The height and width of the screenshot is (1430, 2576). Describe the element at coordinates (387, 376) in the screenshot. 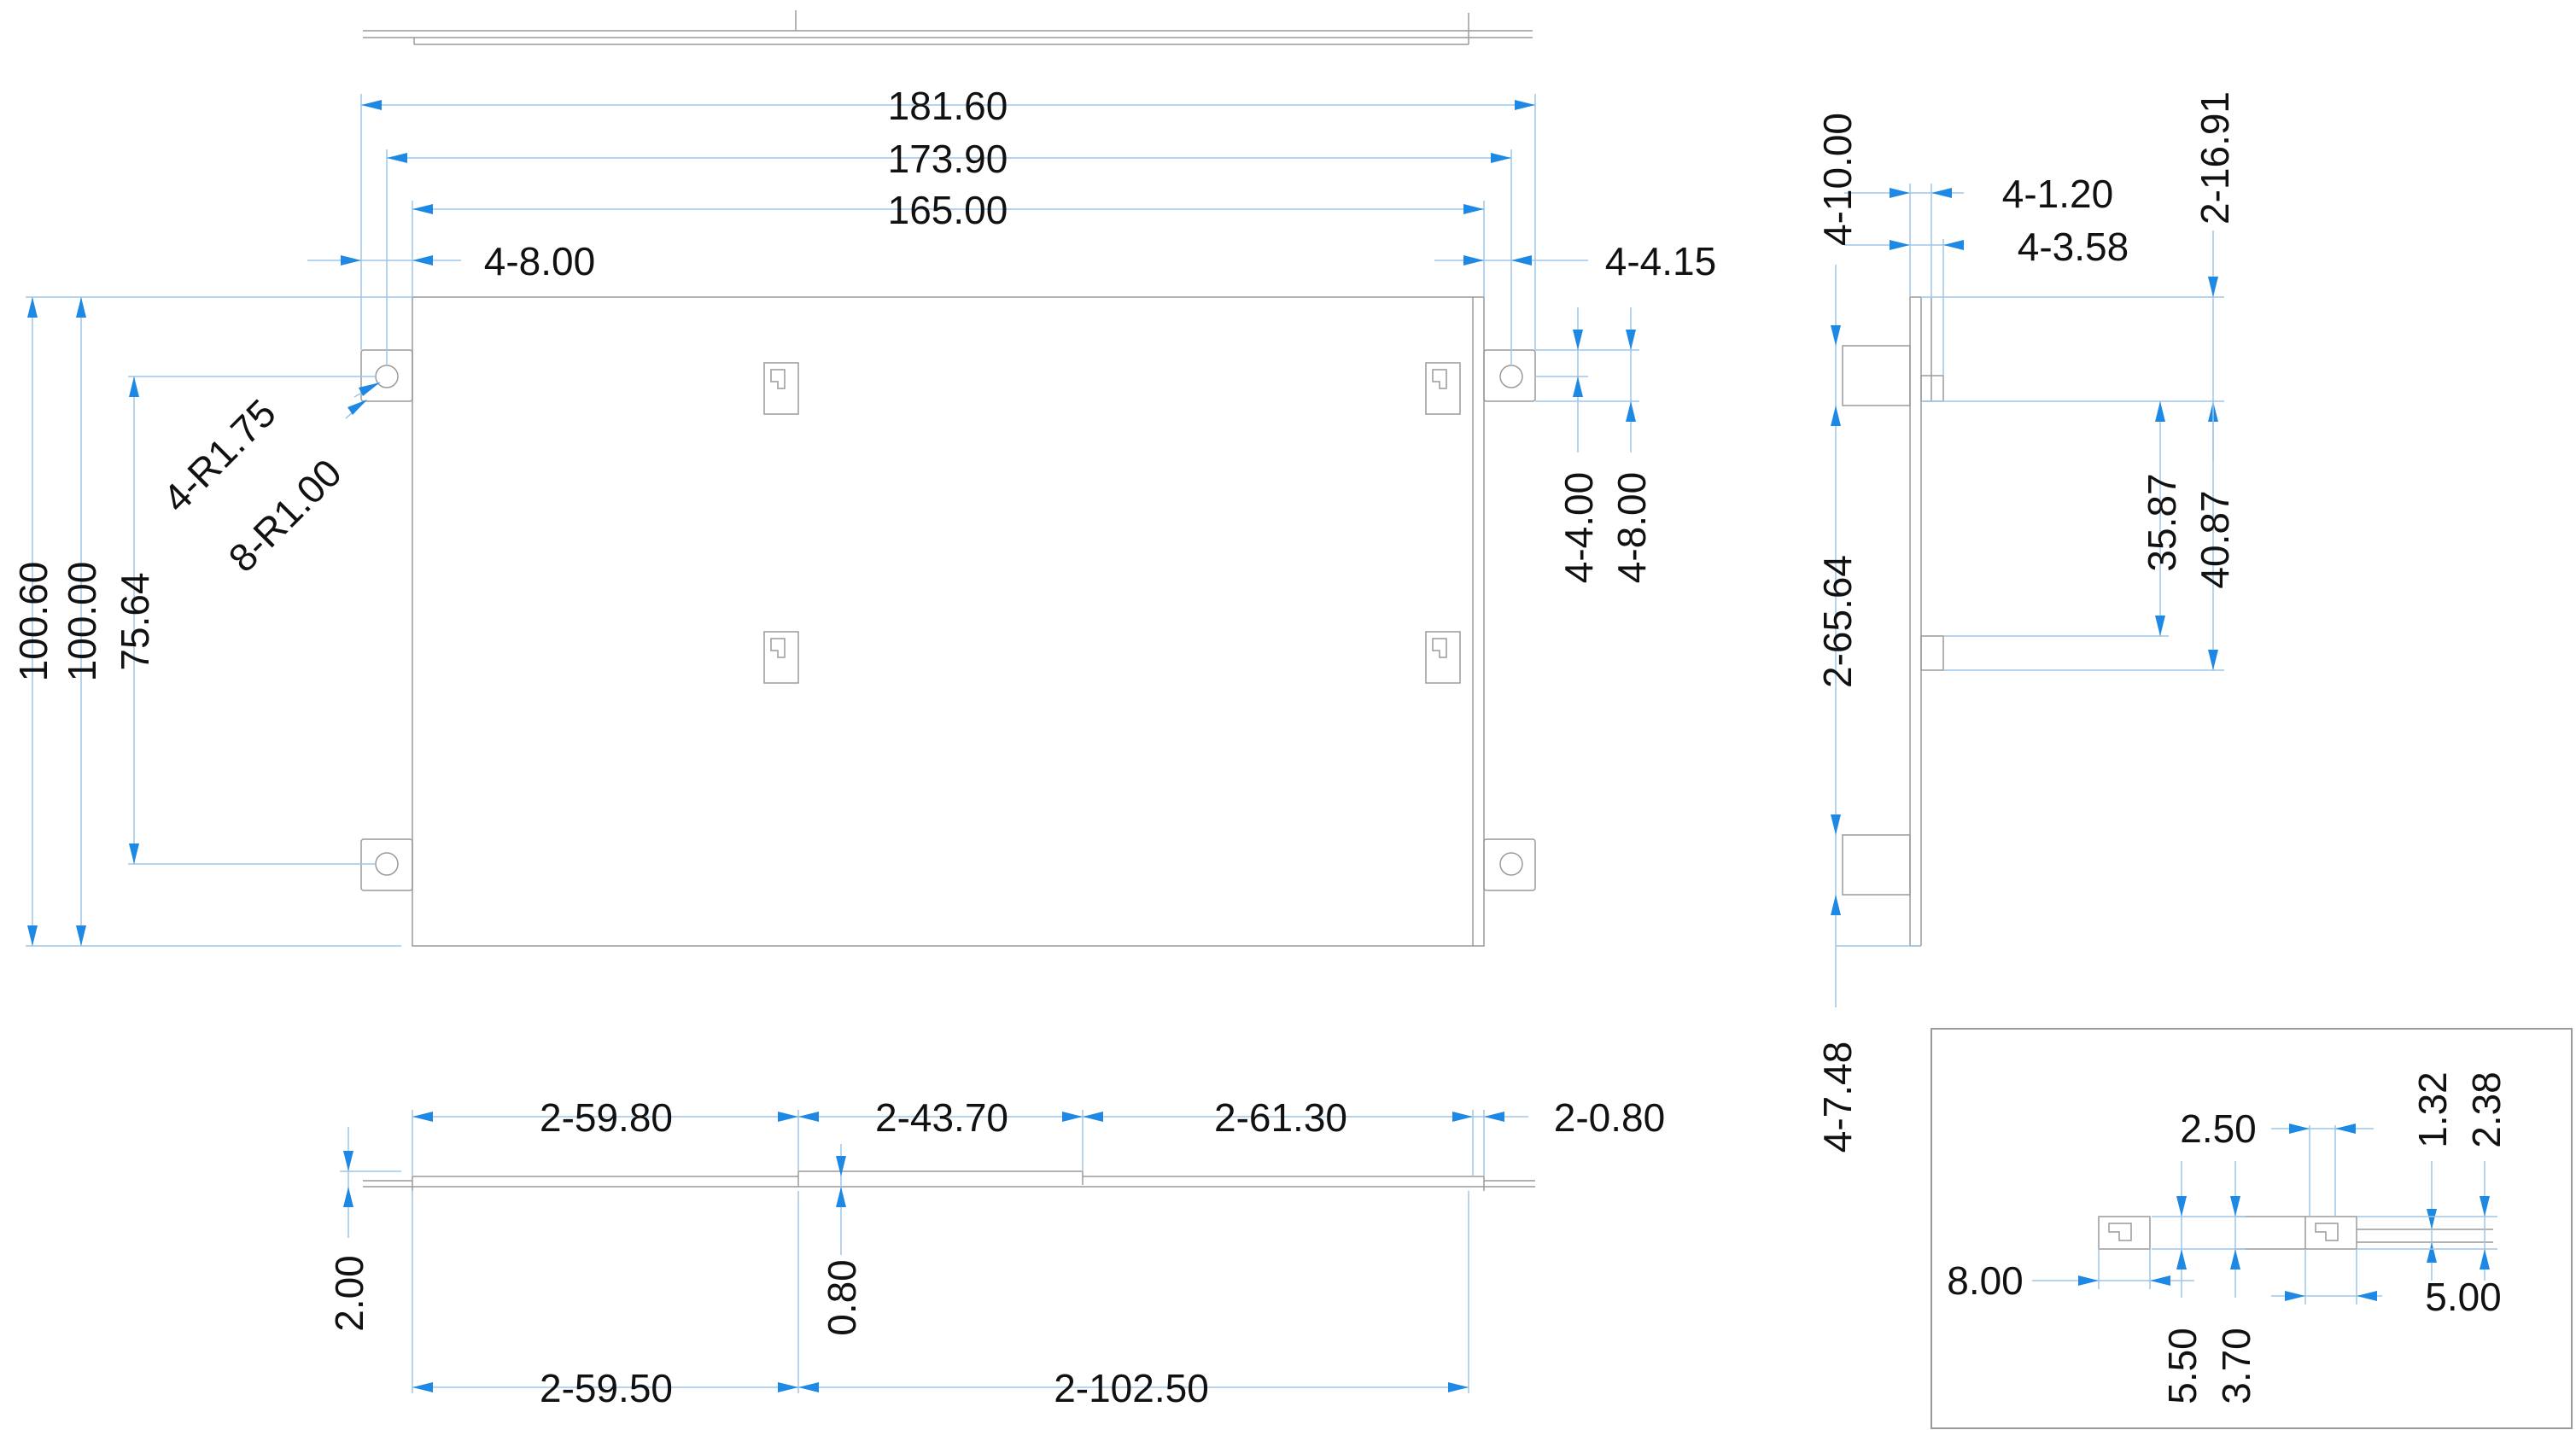

I see `hole-top-left` at that location.